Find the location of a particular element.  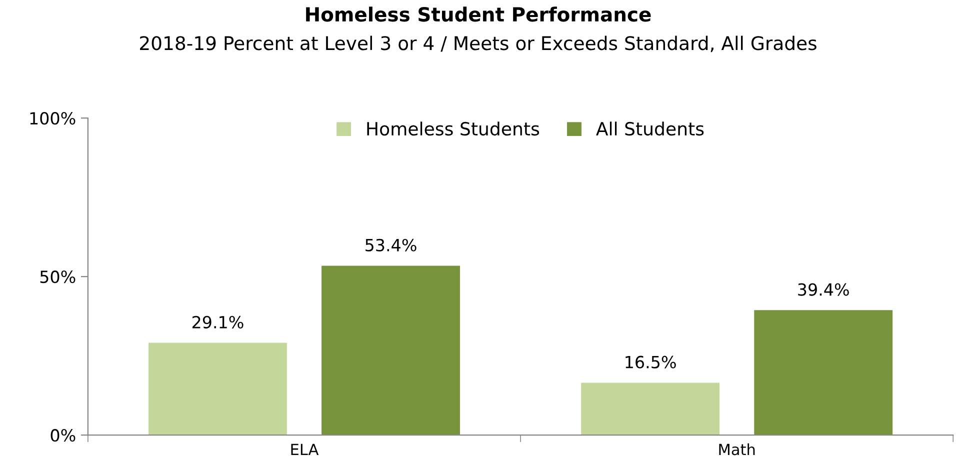

data-label: 53.4% is located at coordinates (391, 245).